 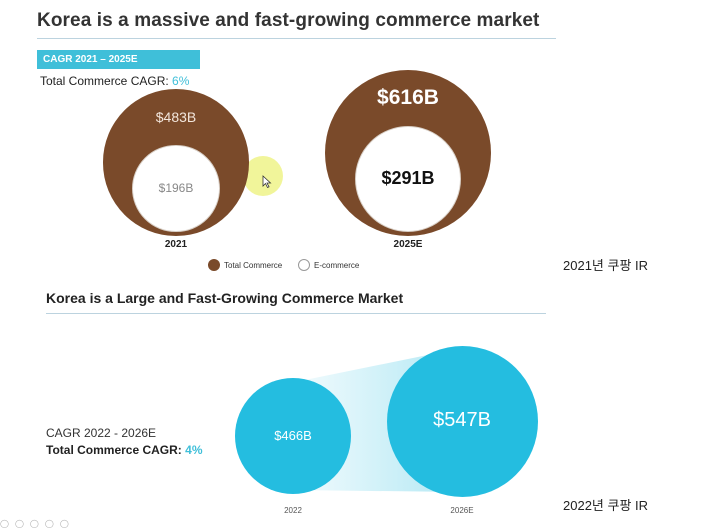 What do you see at coordinates (253, 265) in the screenshot?
I see `legend-label-total: Total Commerce` at bounding box center [253, 265].